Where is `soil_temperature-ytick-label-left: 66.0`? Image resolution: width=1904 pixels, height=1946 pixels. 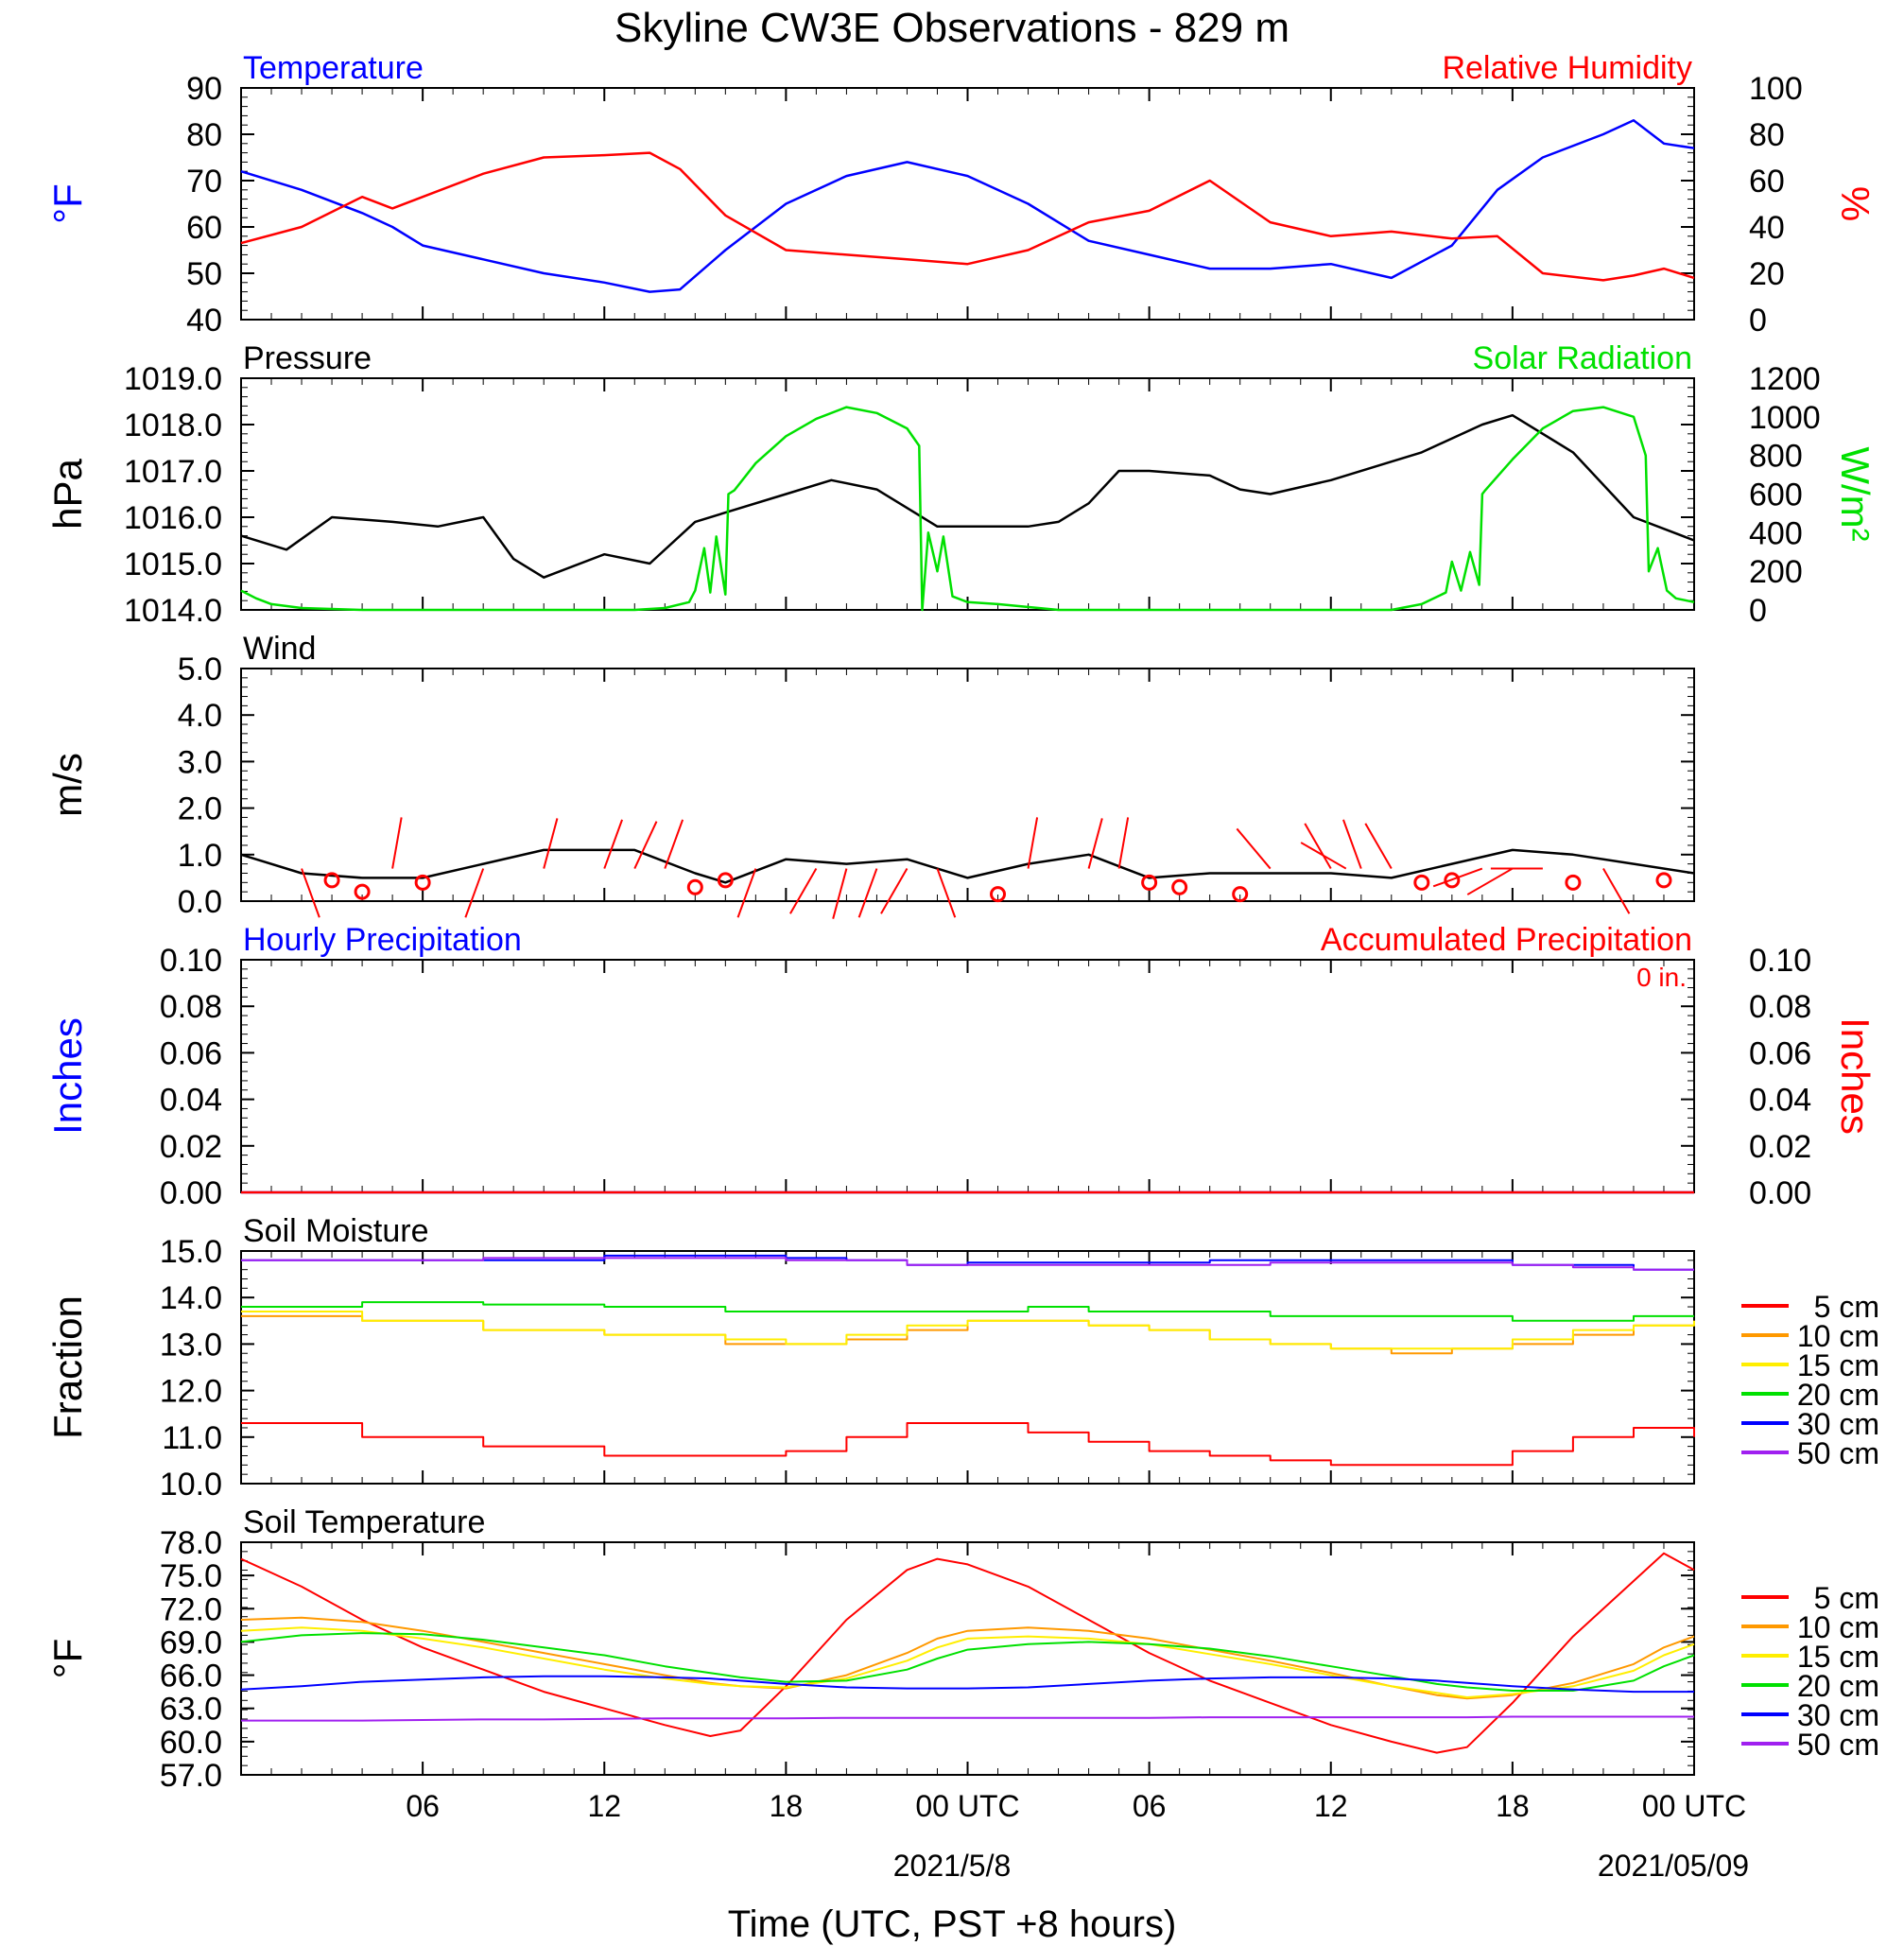 soil_temperature-ytick-label-left: 66.0 is located at coordinates (191, 1677).